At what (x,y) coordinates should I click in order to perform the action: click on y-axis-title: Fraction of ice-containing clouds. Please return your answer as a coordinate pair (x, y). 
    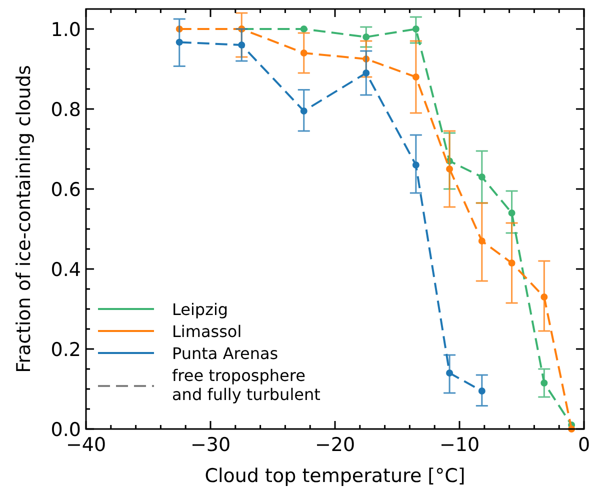
    Looking at the image, I should click on (24, 219).